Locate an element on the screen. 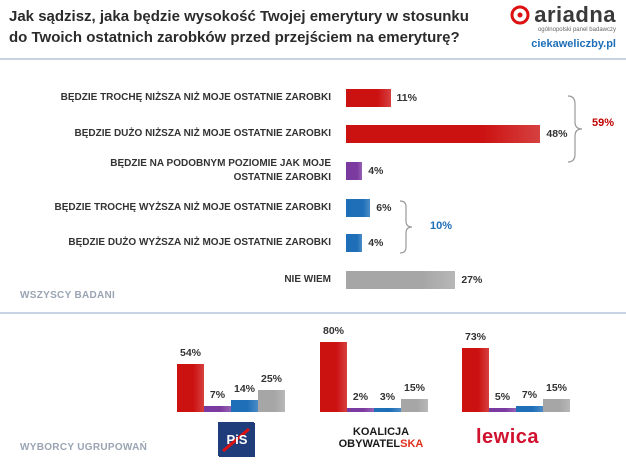 This screenshot has height=468, width=626. category-value: 11% is located at coordinates (406, 98).